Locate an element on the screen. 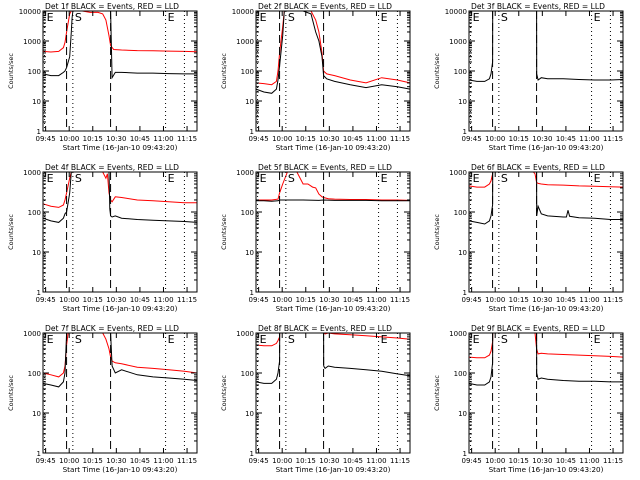  chart-title: Det 3f BLACK = Events, RED = LLD is located at coordinates (538, 6).